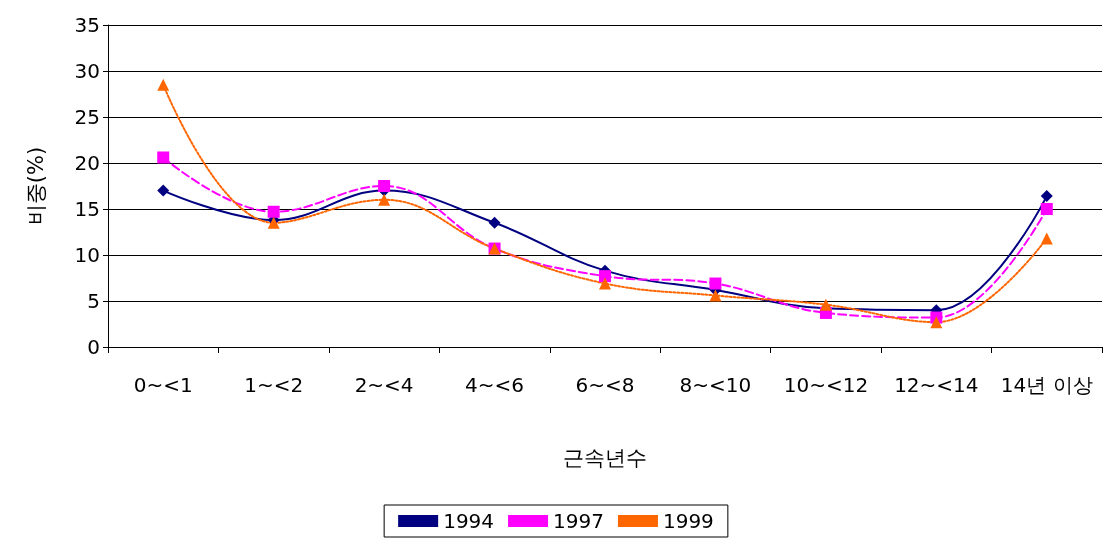 This screenshot has height=547, width=1112. I want to click on x-tick-label: 4~<6, so click(495, 385).